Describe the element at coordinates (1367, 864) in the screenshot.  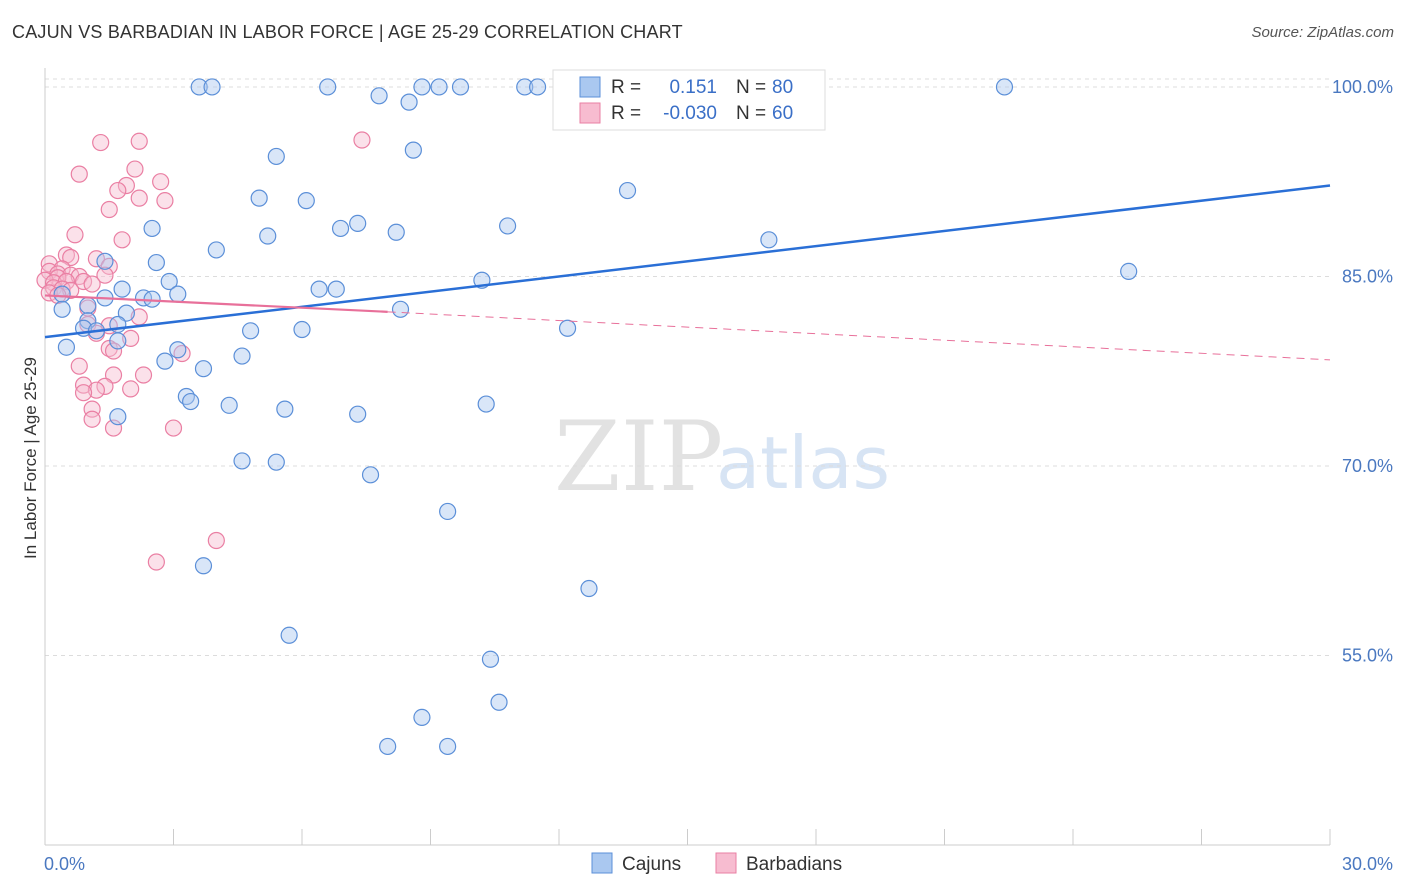
I see `x-tick-label-max: 30.0%` at that location.